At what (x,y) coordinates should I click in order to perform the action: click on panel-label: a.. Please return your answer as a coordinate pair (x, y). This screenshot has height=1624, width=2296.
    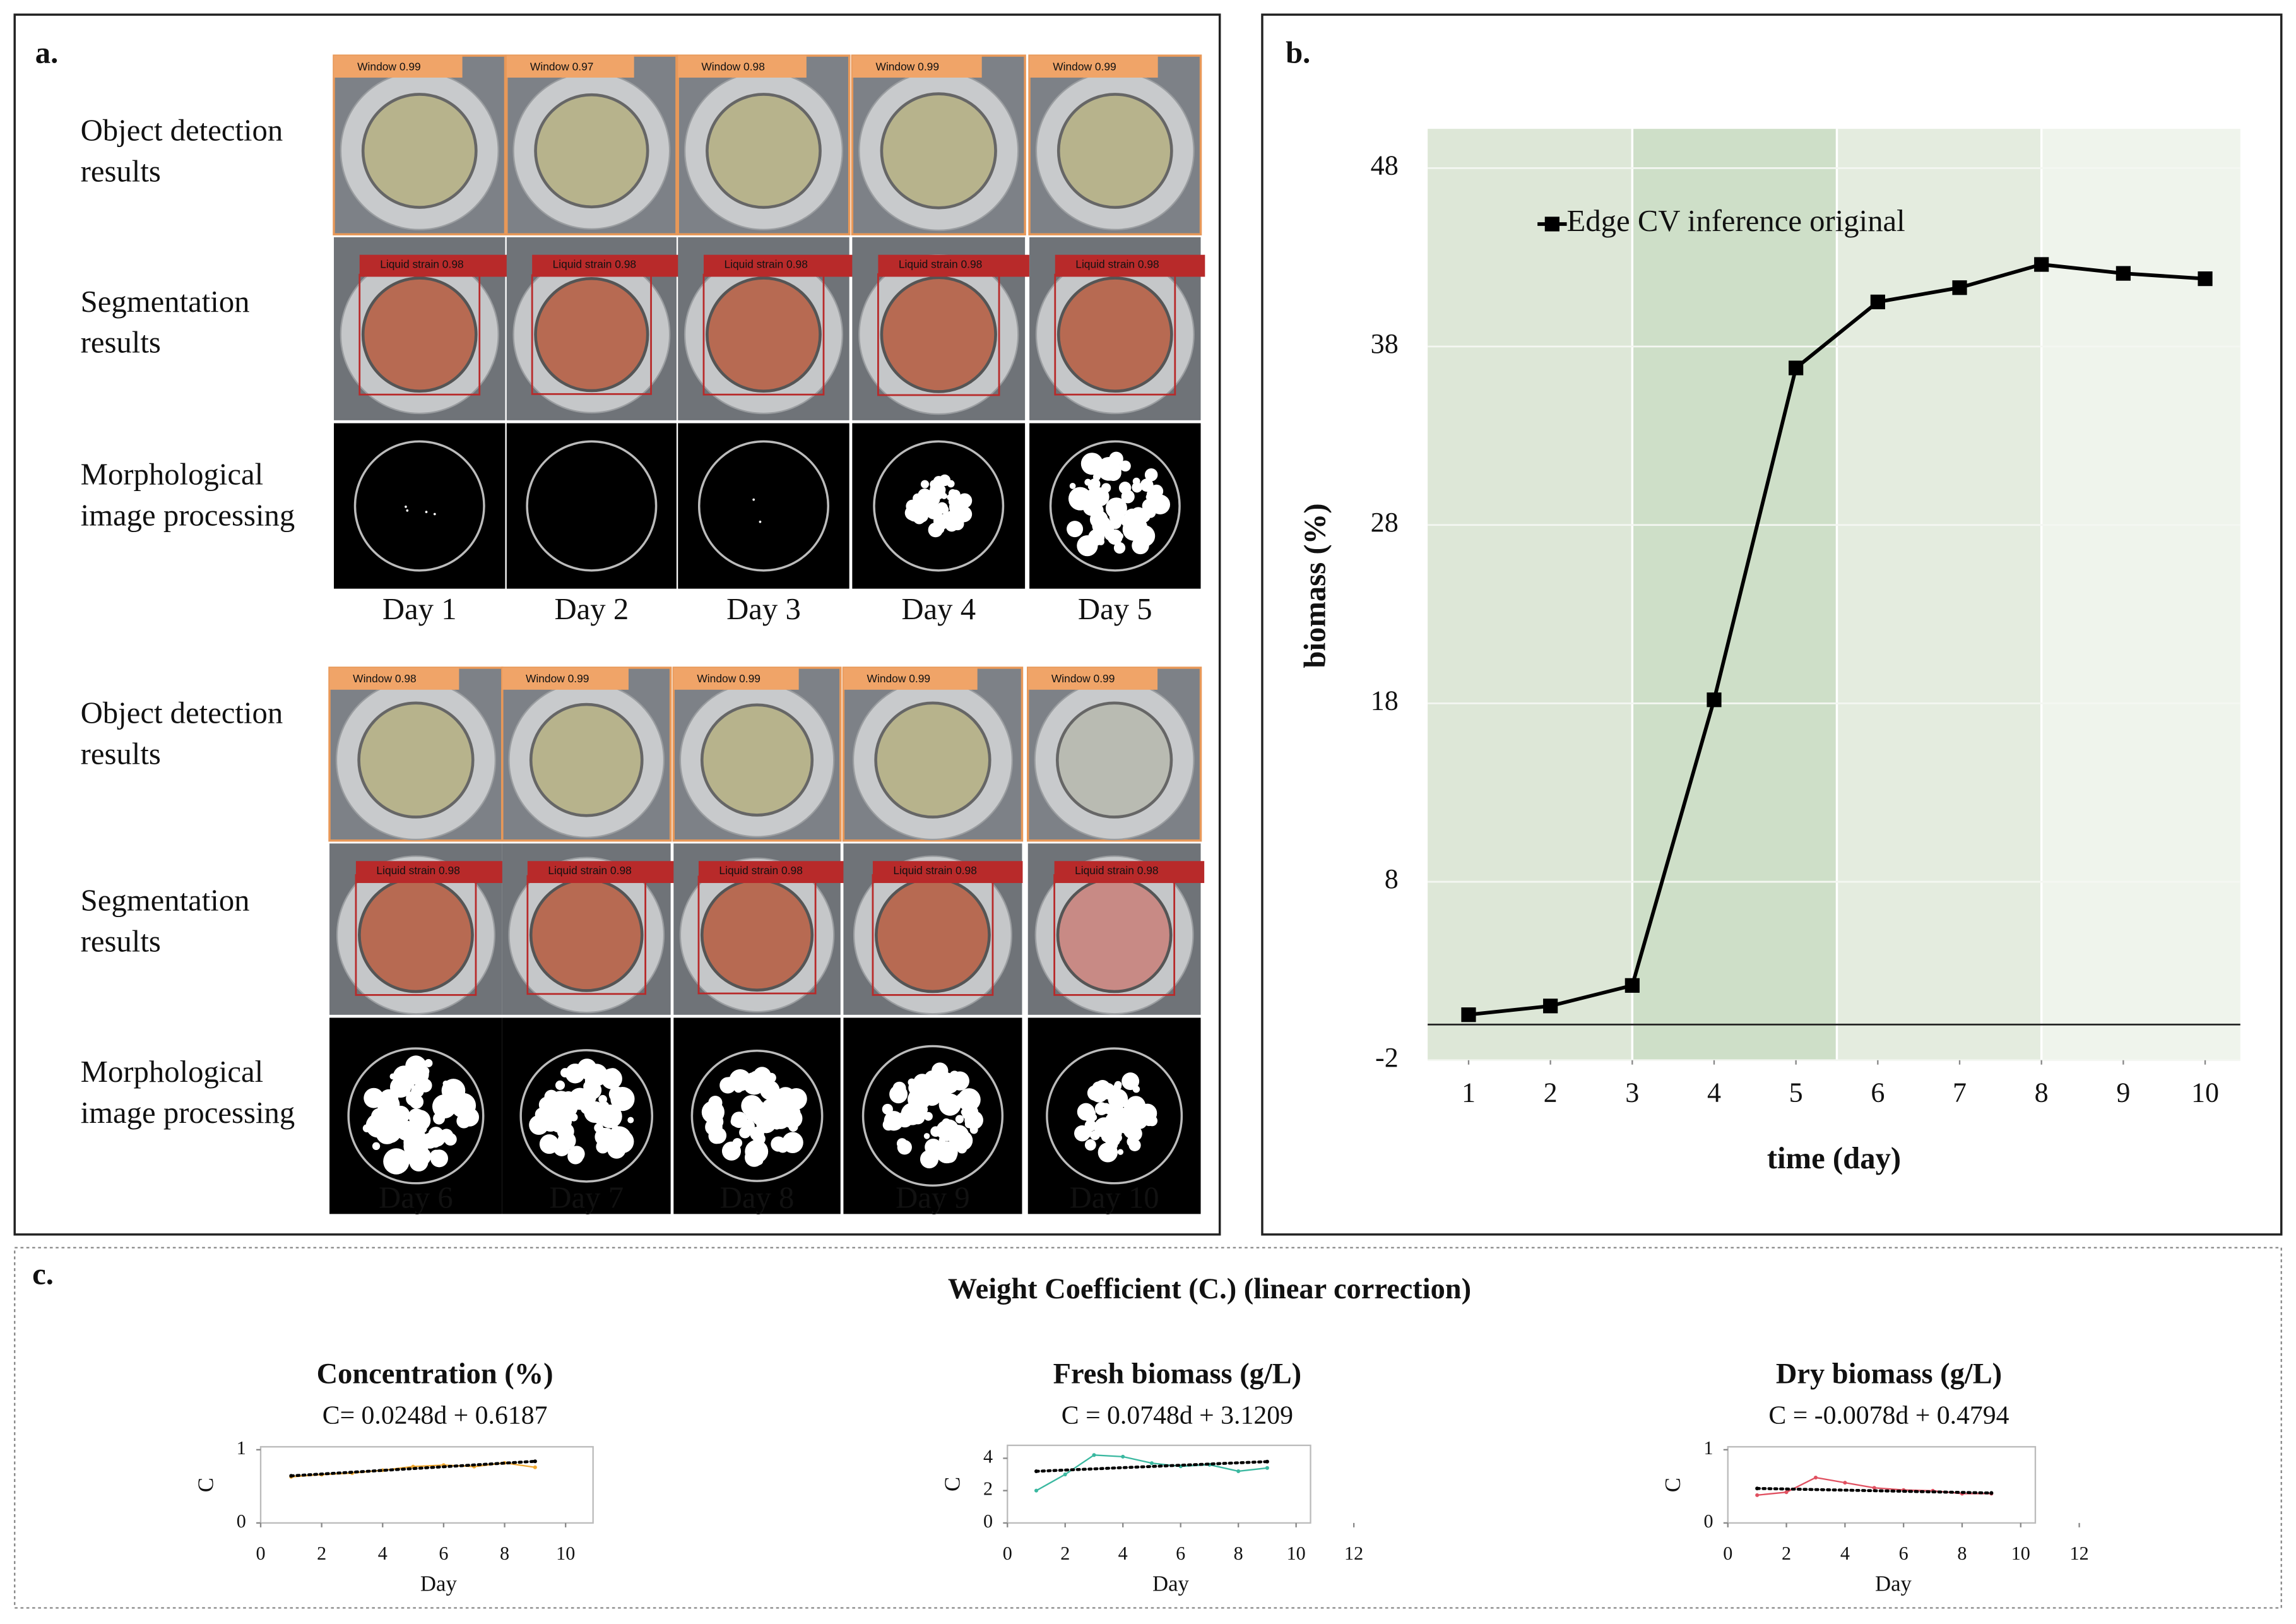
    Looking at the image, I should click on (47, 52).